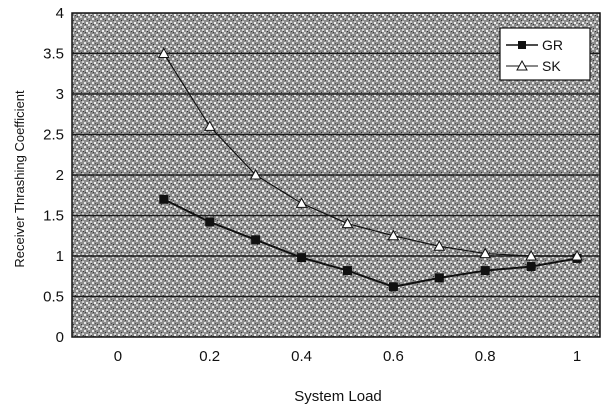 This screenshot has width=608, height=409. Describe the element at coordinates (552, 45) in the screenshot. I see `legend-gr-label: GR` at that location.